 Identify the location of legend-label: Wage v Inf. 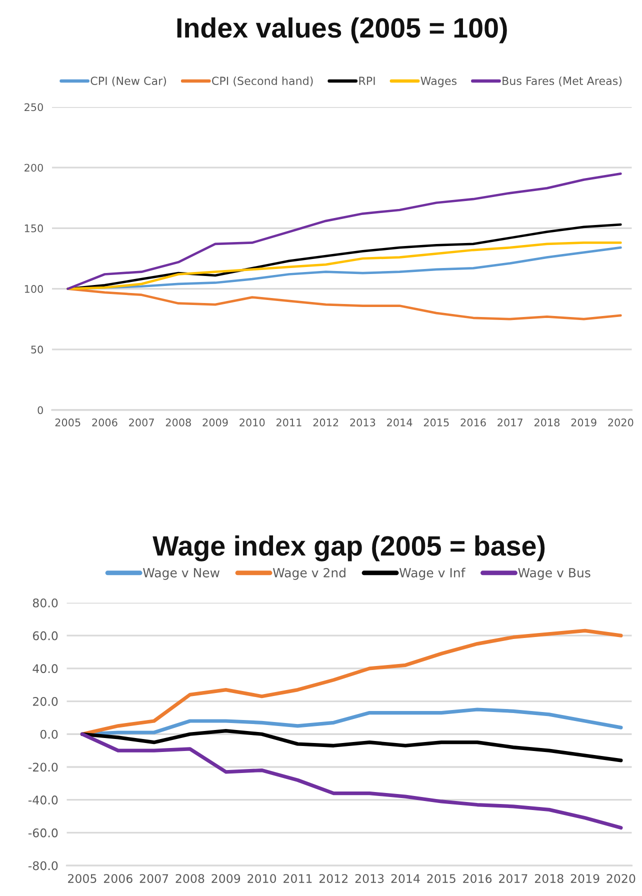
(432, 574).